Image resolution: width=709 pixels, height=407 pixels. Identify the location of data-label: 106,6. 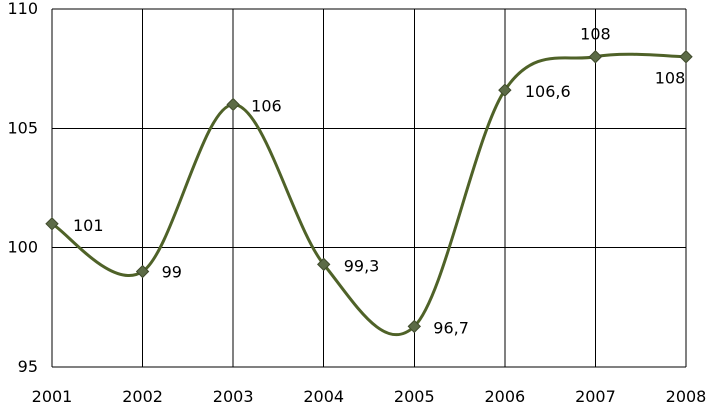
(548, 91).